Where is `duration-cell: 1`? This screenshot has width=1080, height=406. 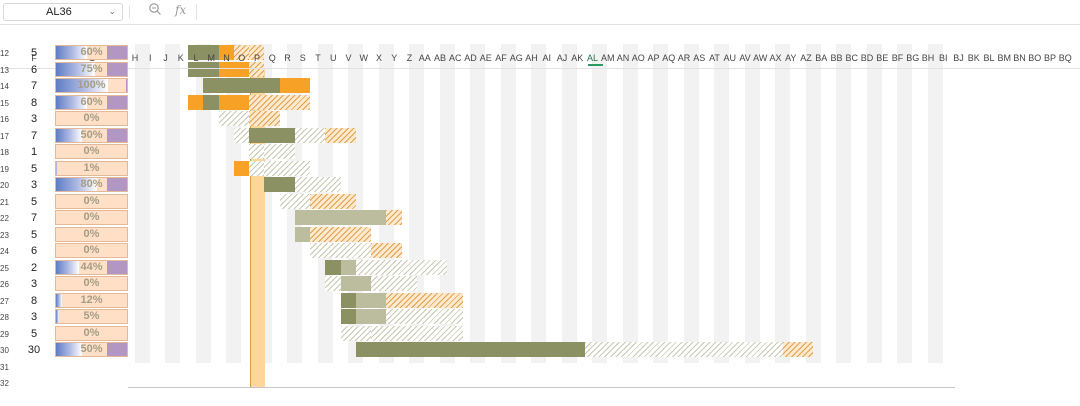
duration-cell: 1 is located at coordinates (34, 152).